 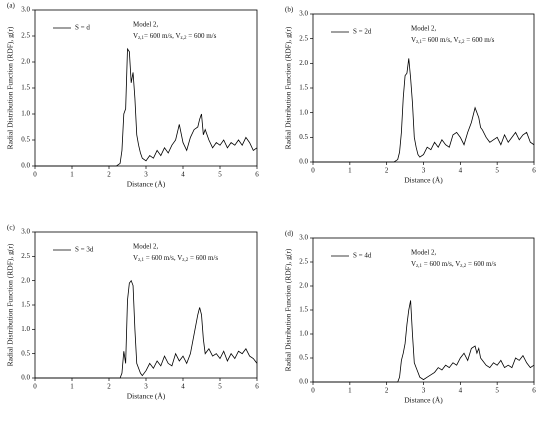 I want to click on legend-label: S = 3d, so click(x=84, y=250).